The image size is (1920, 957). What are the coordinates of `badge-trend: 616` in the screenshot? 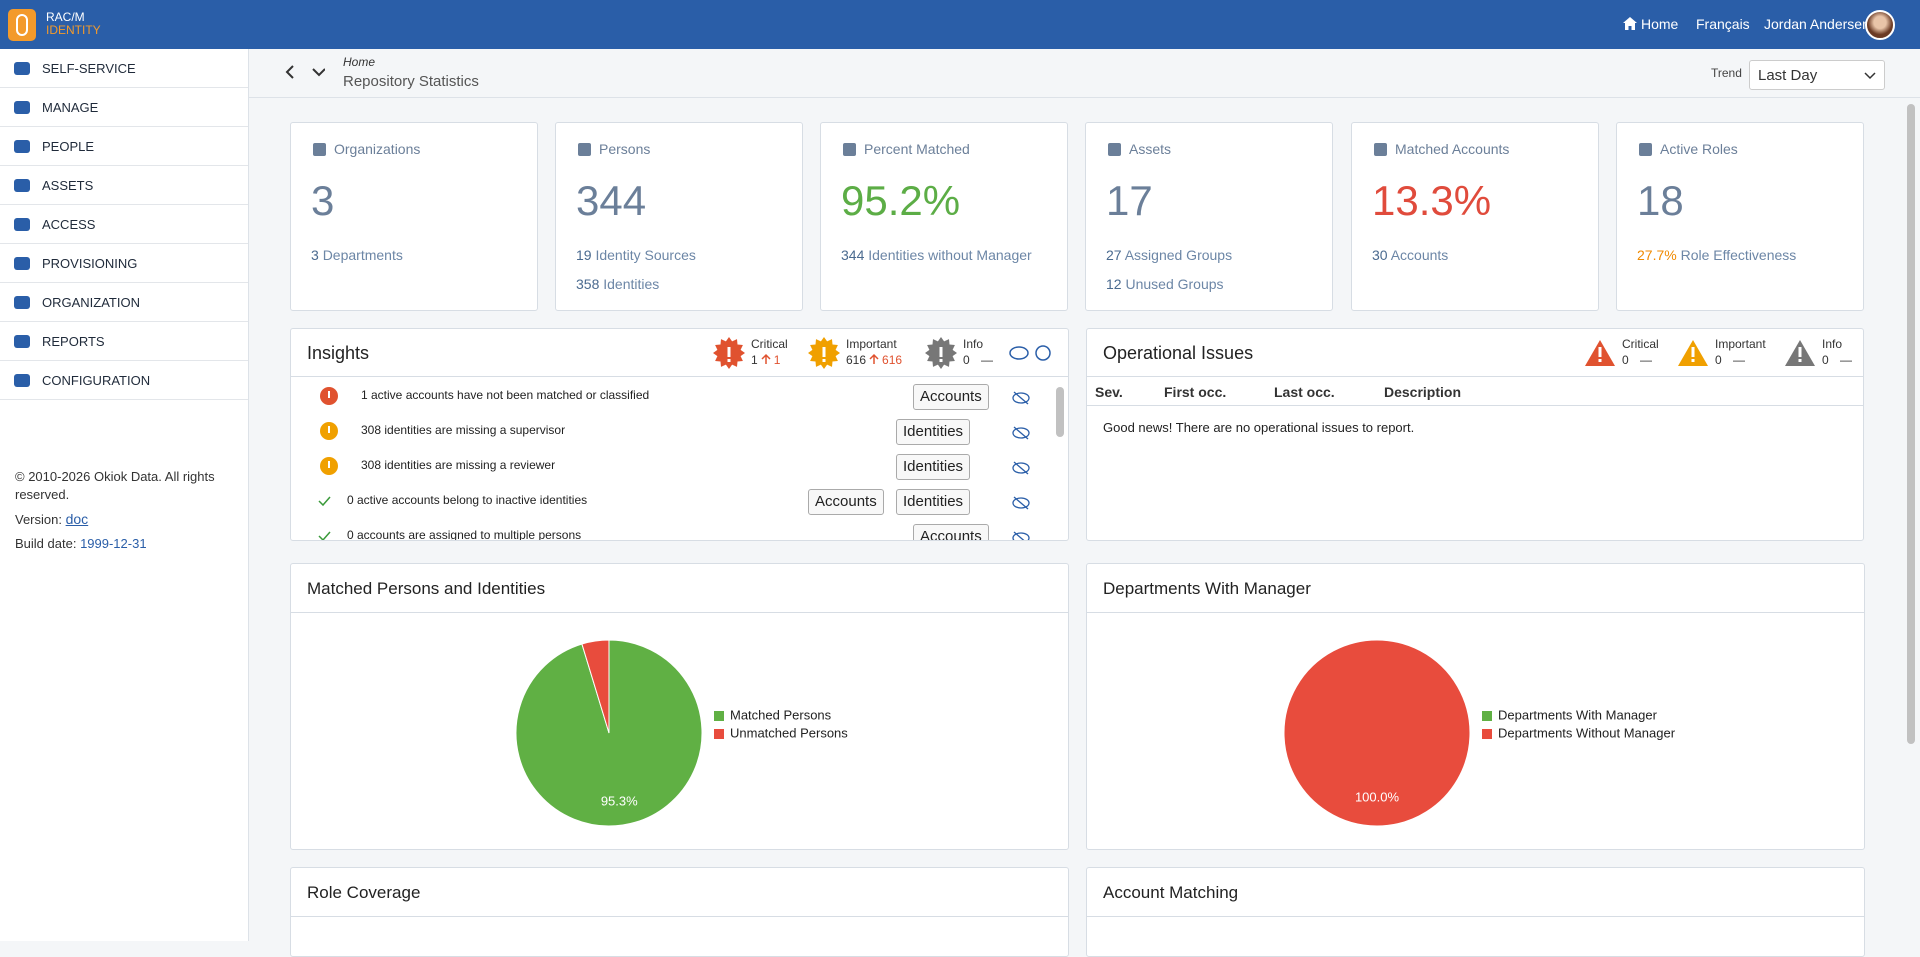 It's located at (892, 360).